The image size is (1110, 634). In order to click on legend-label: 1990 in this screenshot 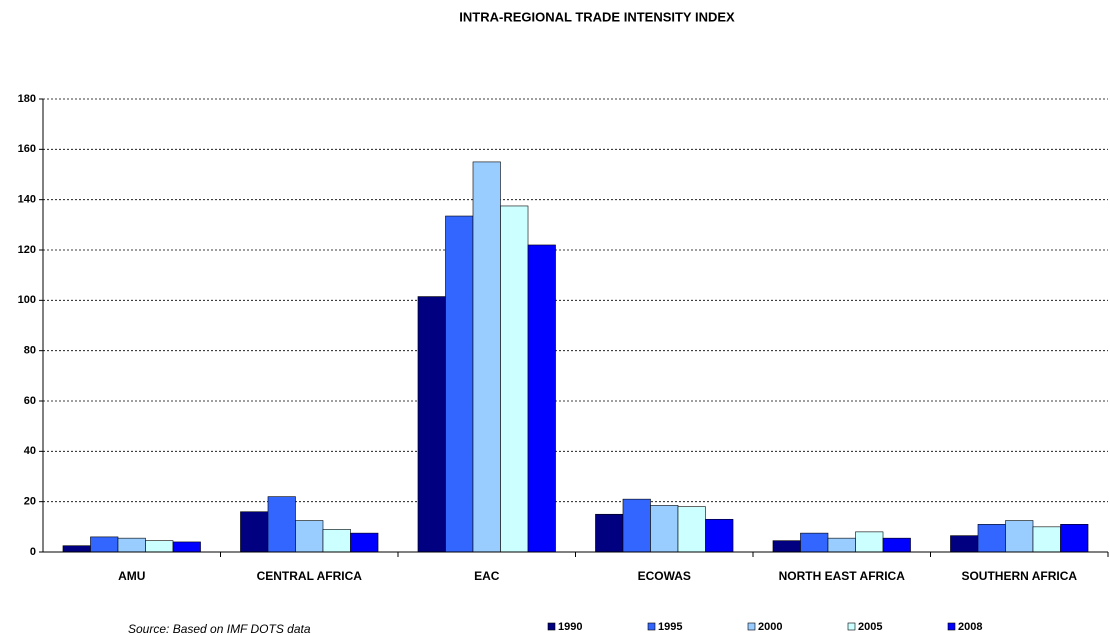, I will do `click(570, 627)`.